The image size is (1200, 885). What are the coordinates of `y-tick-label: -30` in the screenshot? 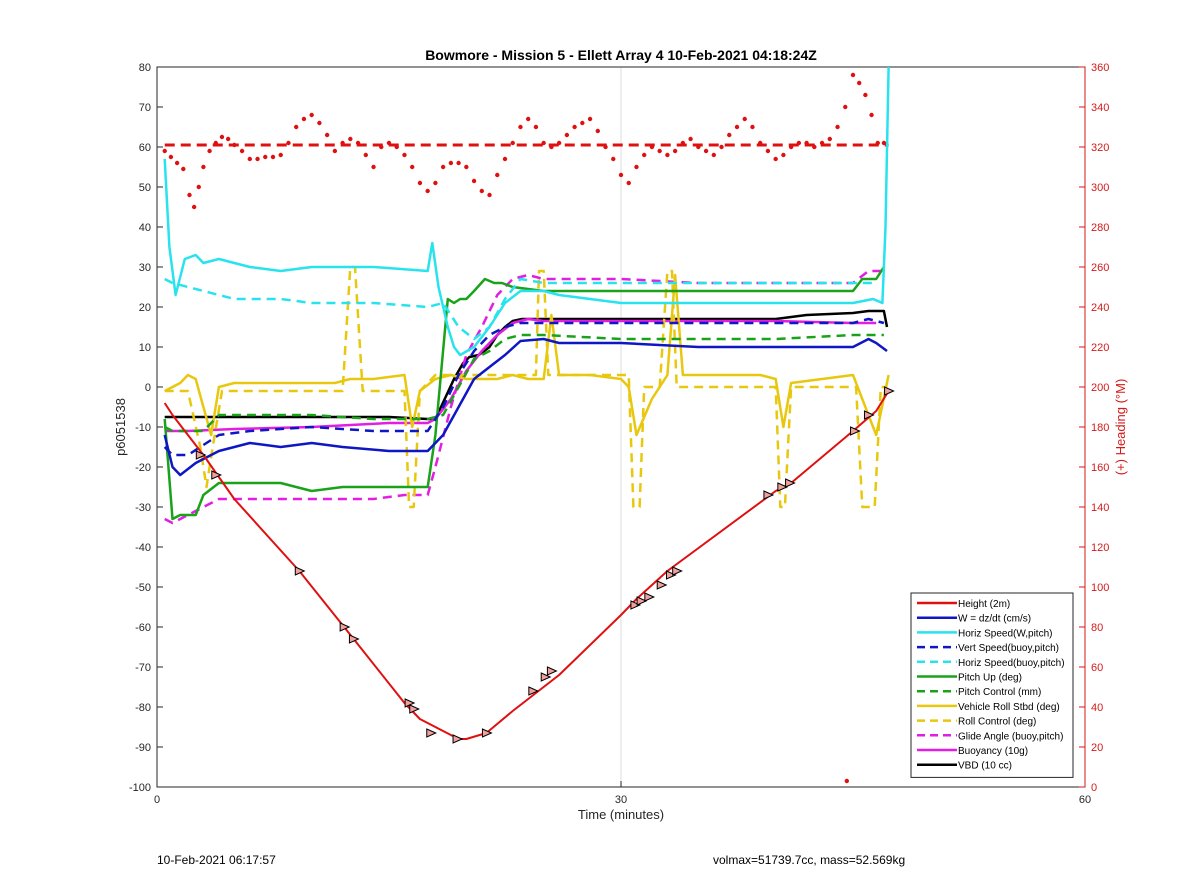 It's located at (143, 508).